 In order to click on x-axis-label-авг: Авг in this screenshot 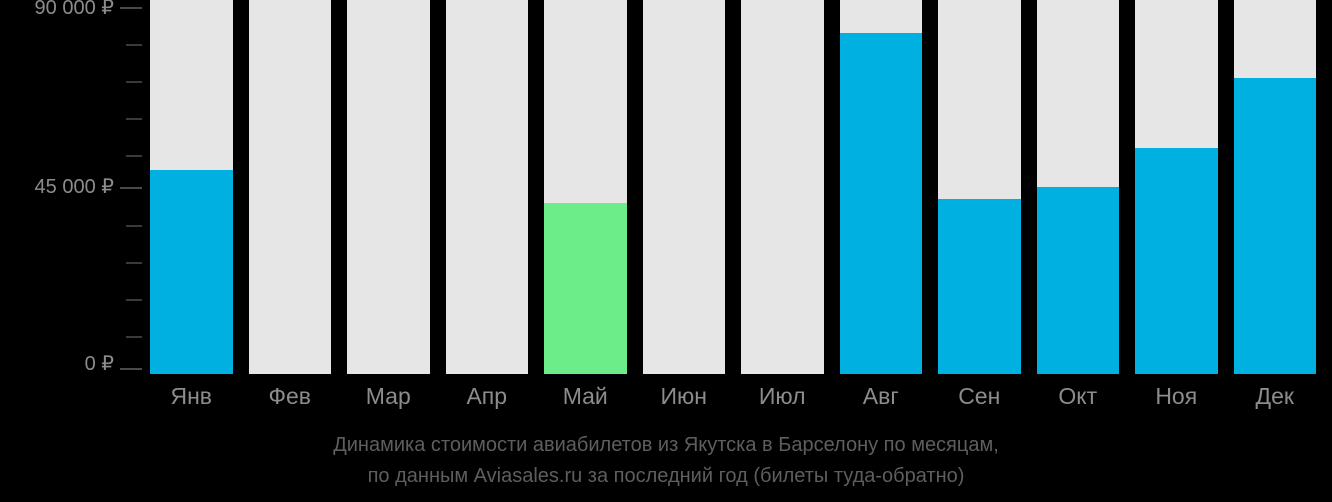, I will do `click(880, 396)`.